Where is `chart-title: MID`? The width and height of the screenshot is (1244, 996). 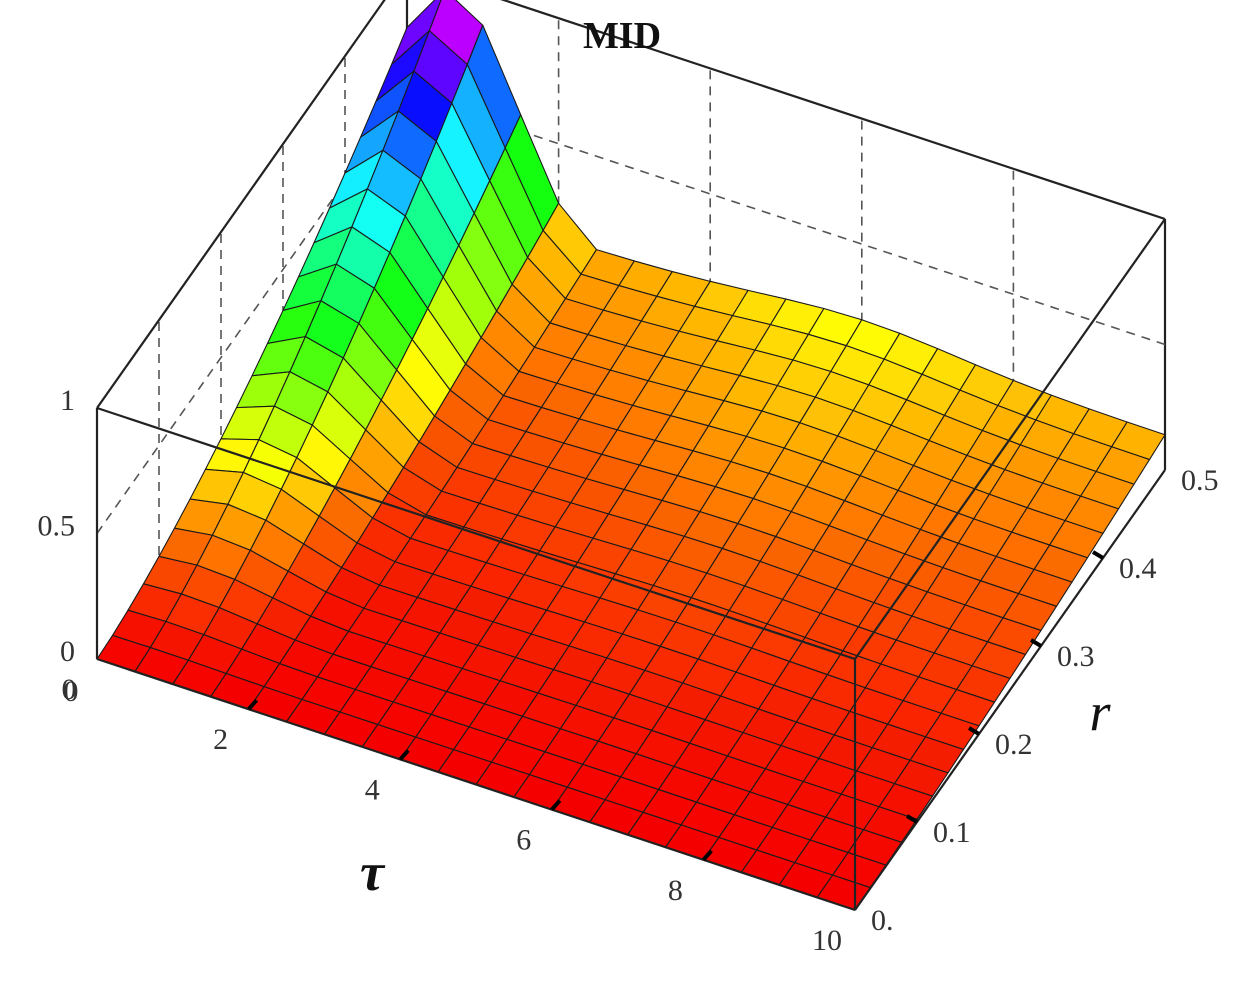
chart-title: MID is located at coordinates (622, 36).